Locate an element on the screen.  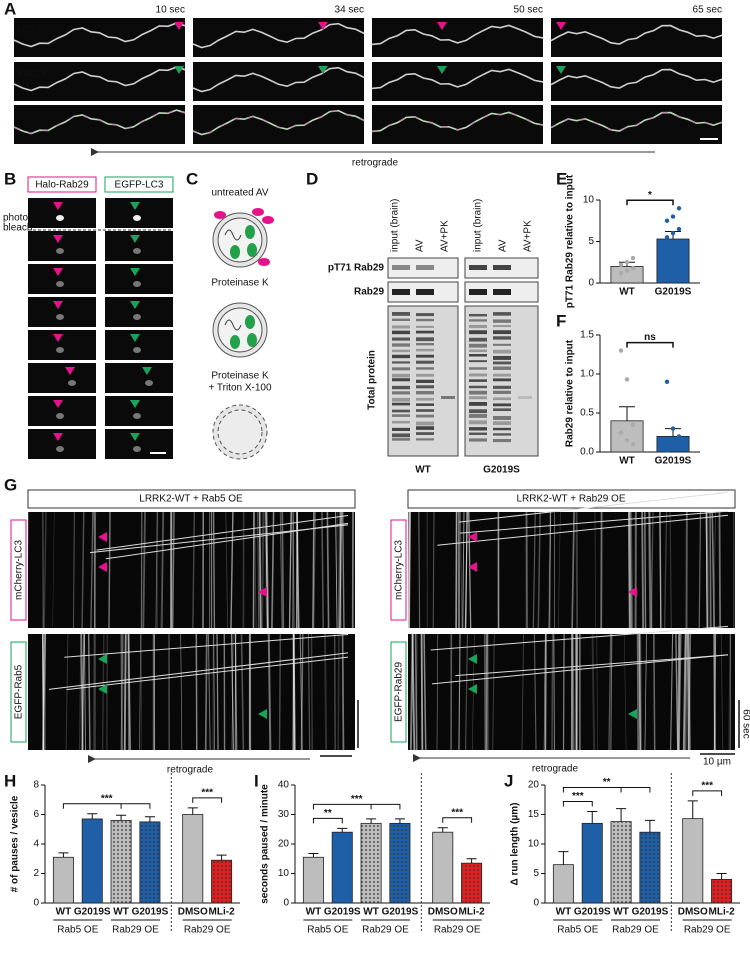
x-tick-label: G2019S is located at coordinates (92, 912).